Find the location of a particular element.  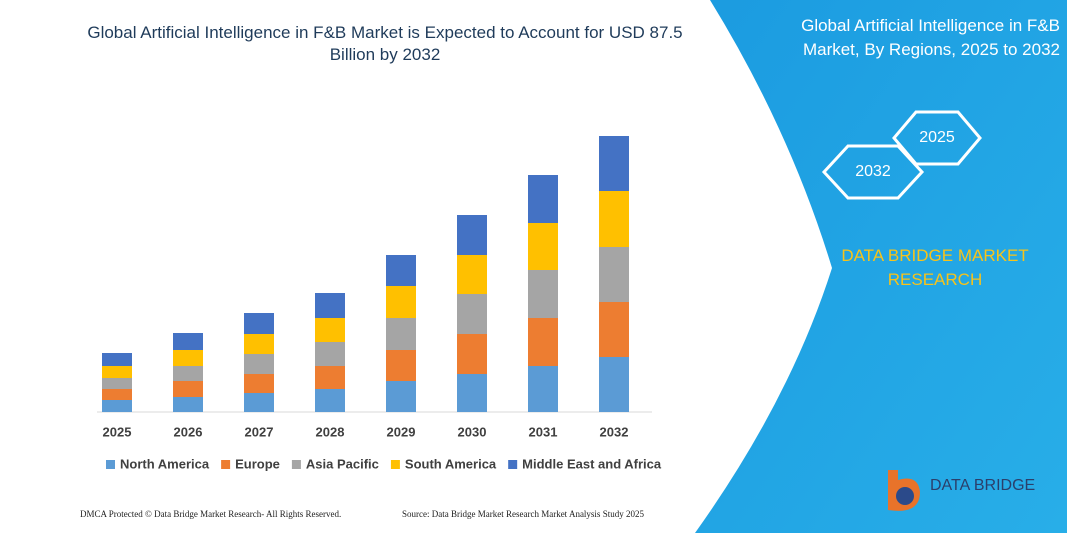

logo-icon is located at coordinates (905, 496).